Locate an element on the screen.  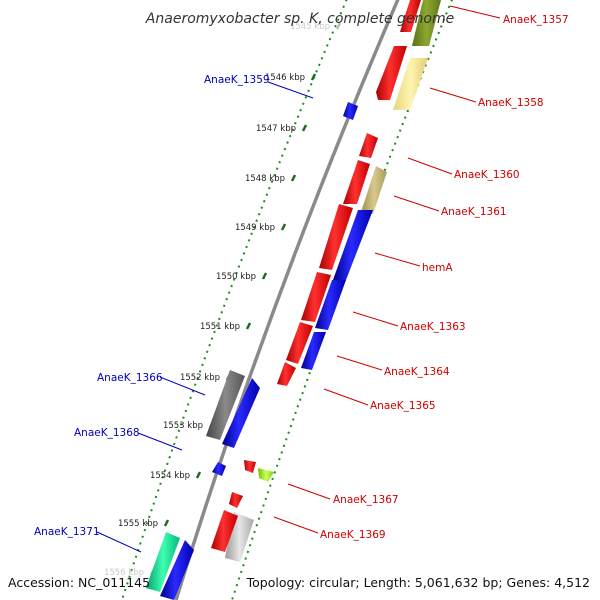
gene-AnaeK_1364-arrow is located at coordinates (313, 351).